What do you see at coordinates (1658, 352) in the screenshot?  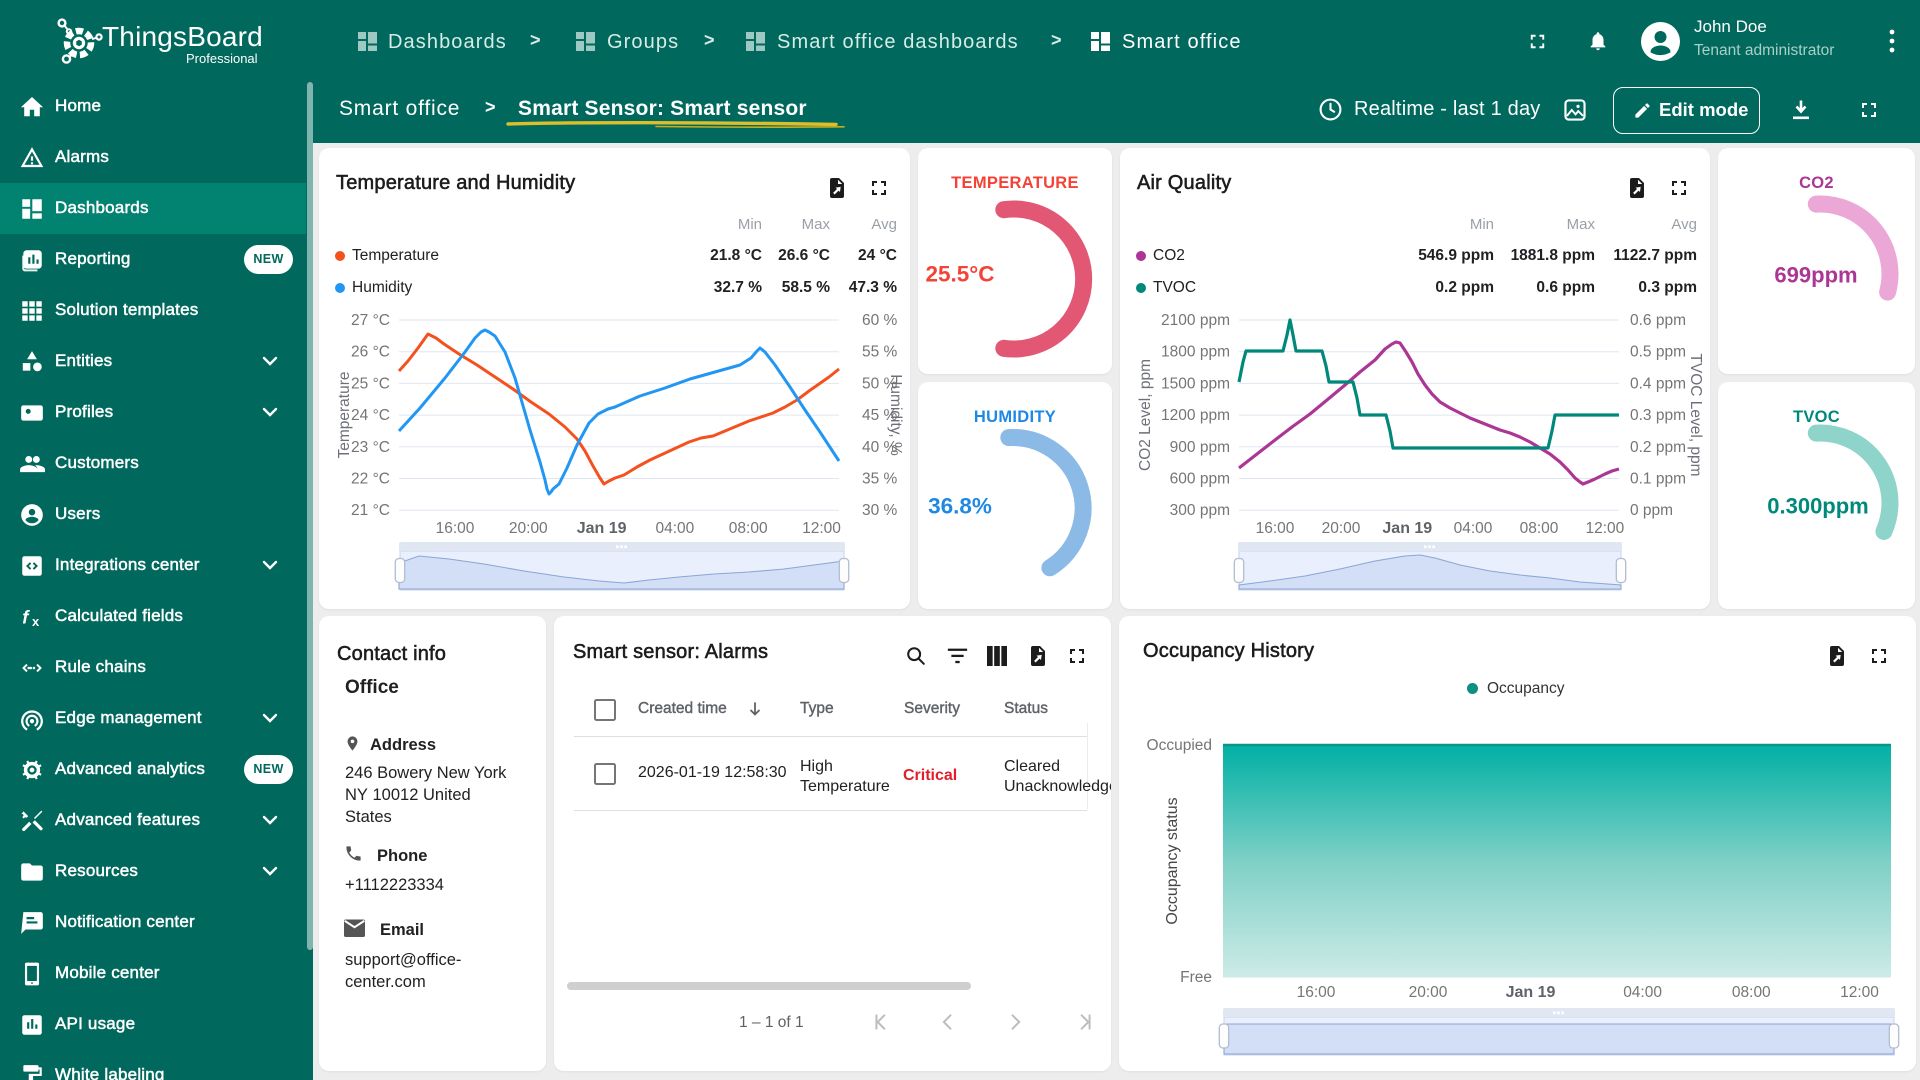 I see `svg-text: 0.5 ppm` at bounding box center [1658, 352].